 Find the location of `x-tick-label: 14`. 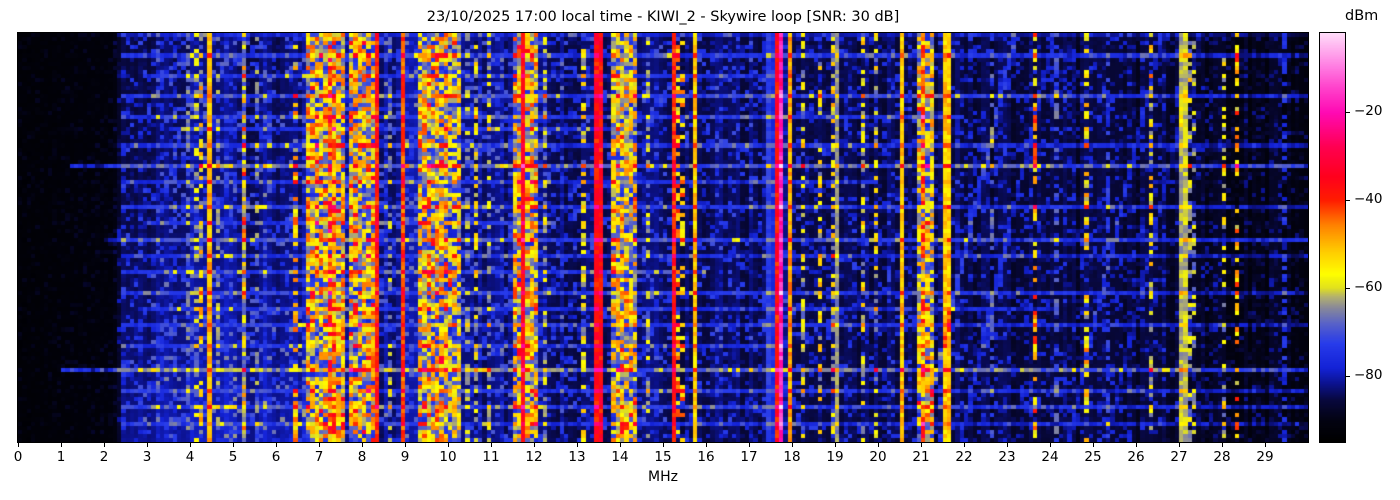

x-tick-label: 14 is located at coordinates (620, 457).